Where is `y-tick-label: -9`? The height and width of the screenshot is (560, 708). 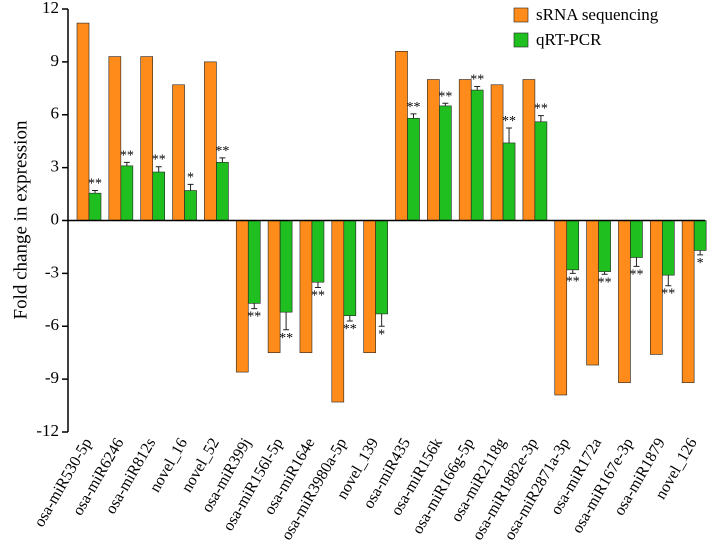 y-tick-label: -9 is located at coordinates (52, 377).